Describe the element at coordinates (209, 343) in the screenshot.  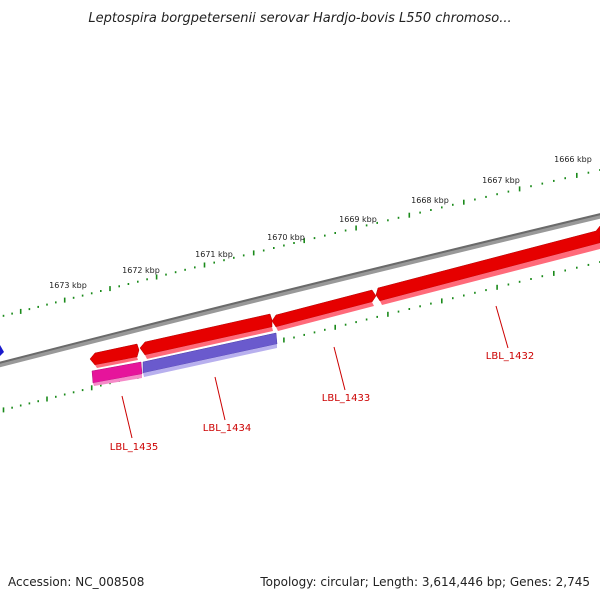
I see `gene-forward-segment-shadow` at that location.